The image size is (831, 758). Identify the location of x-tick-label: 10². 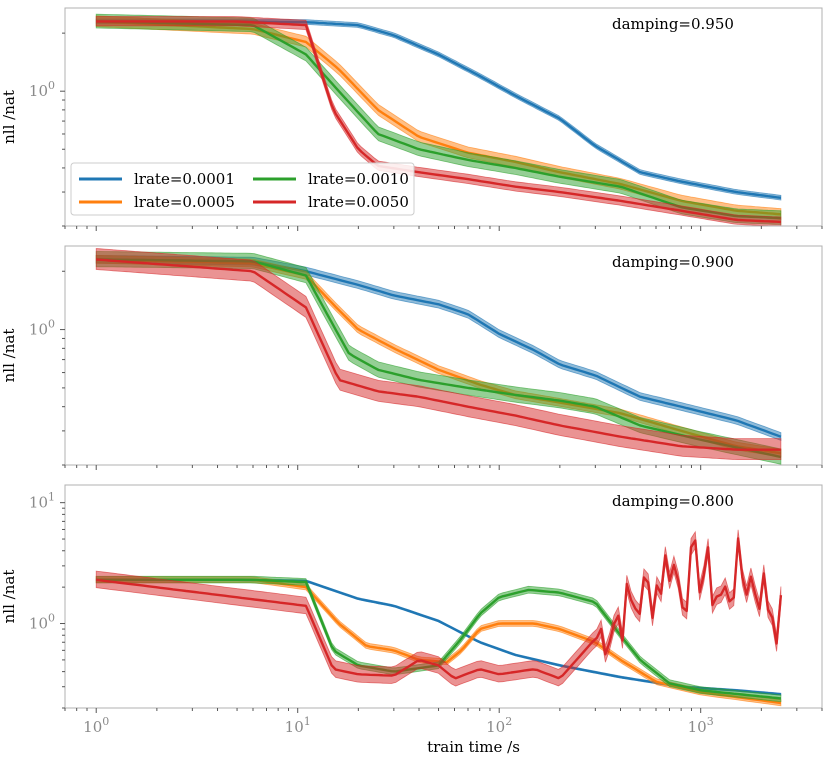
(499, 725).